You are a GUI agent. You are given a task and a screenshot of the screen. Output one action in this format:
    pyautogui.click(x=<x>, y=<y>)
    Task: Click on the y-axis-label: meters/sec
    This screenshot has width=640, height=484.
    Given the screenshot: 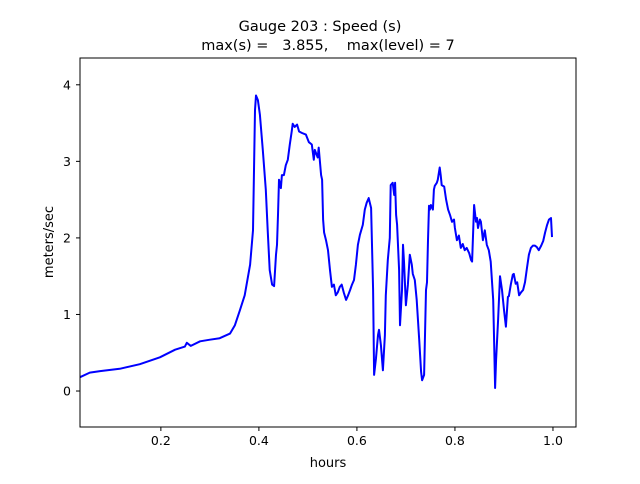 What is the action you would take?
    pyautogui.click(x=49, y=242)
    